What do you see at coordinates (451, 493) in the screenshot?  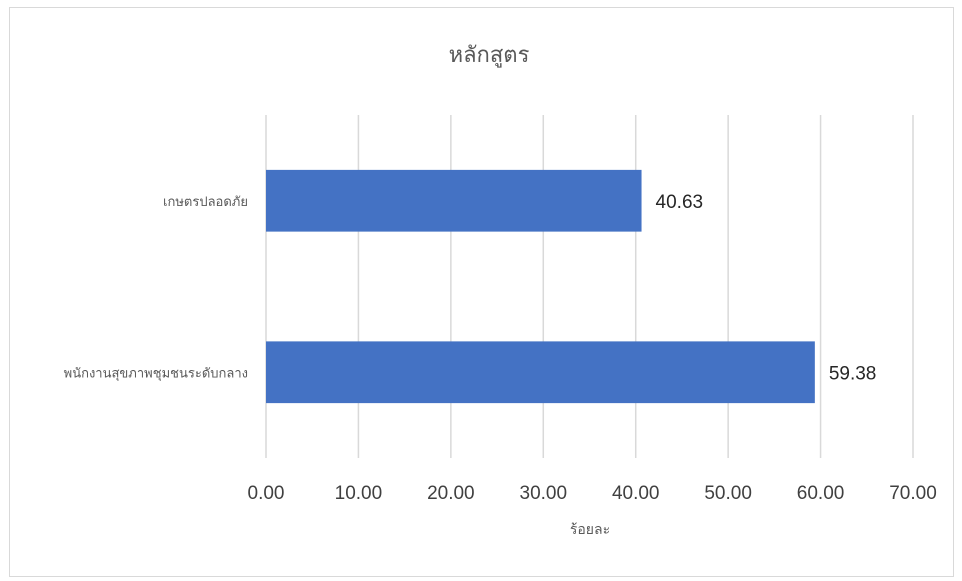 I see `x-tick-label: 20.00` at bounding box center [451, 493].